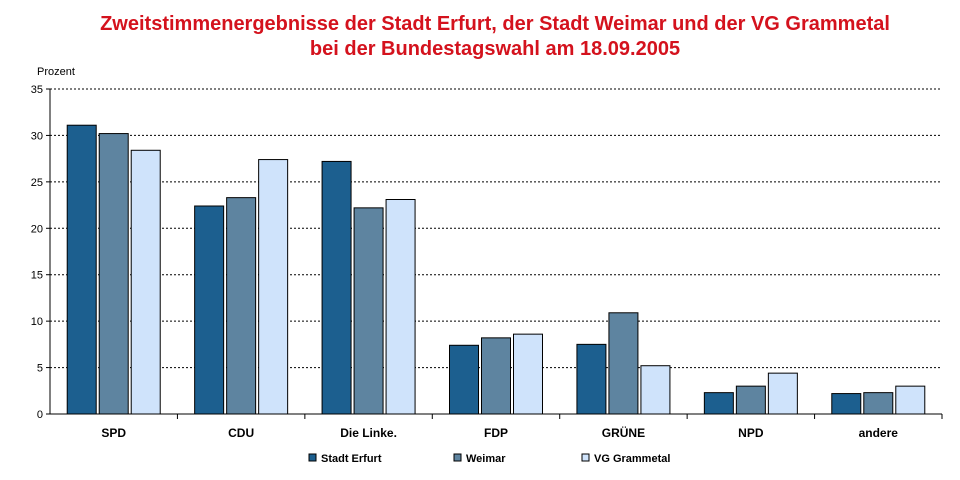  What do you see at coordinates (113, 433) in the screenshot?
I see `x-category-label: SPD` at bounding box center [113, 433].